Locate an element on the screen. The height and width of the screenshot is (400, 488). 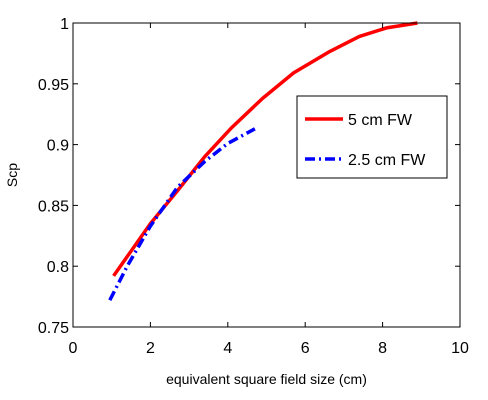
y-axis-label: Scp is located at coordinates (12, 175).